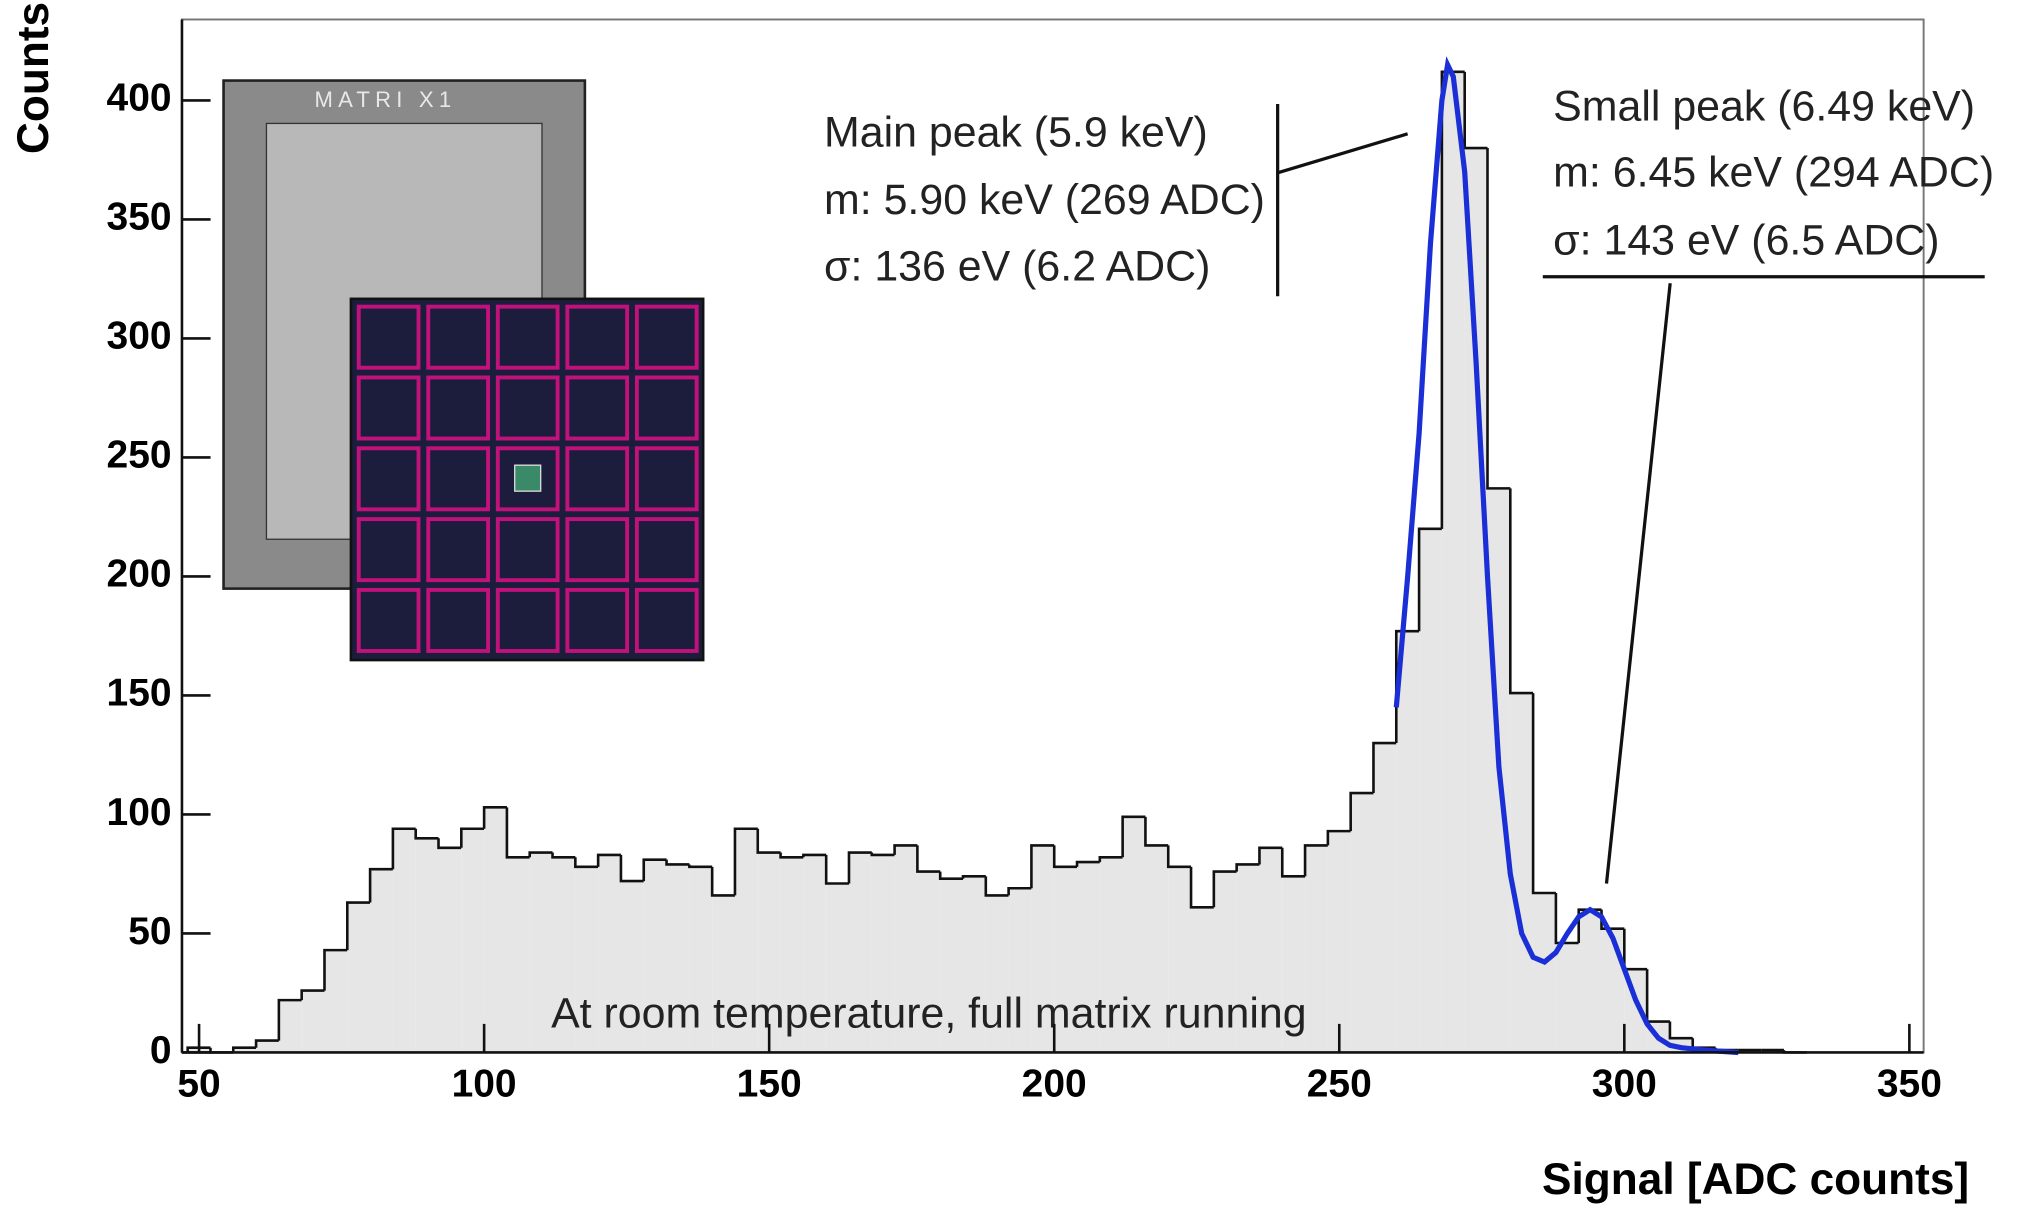 This screenshot has height=1211, width=2038. I want to click on chip-inset: MATRI X1, so click(463, 370).